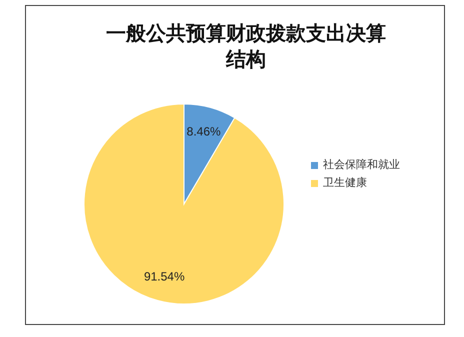  I want to click on legend-label: 卫生健康, so click(345, 183).